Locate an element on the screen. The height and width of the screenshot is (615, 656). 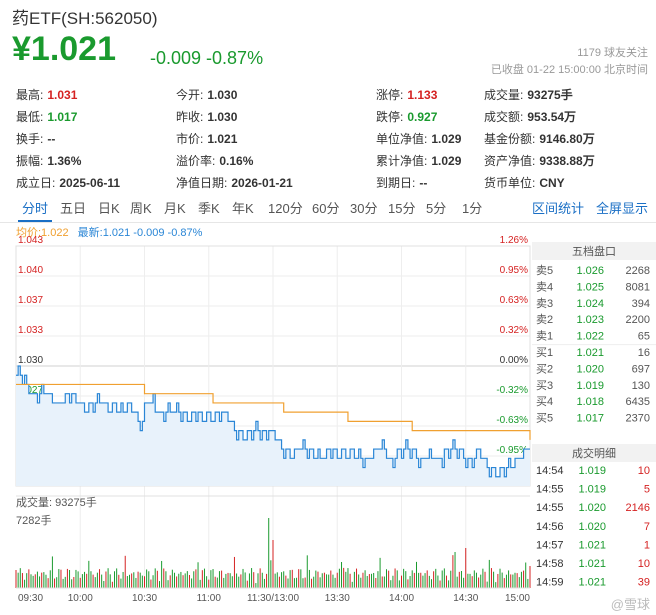
orderbook-price: 1.023 is located at coordinates (590, 320).